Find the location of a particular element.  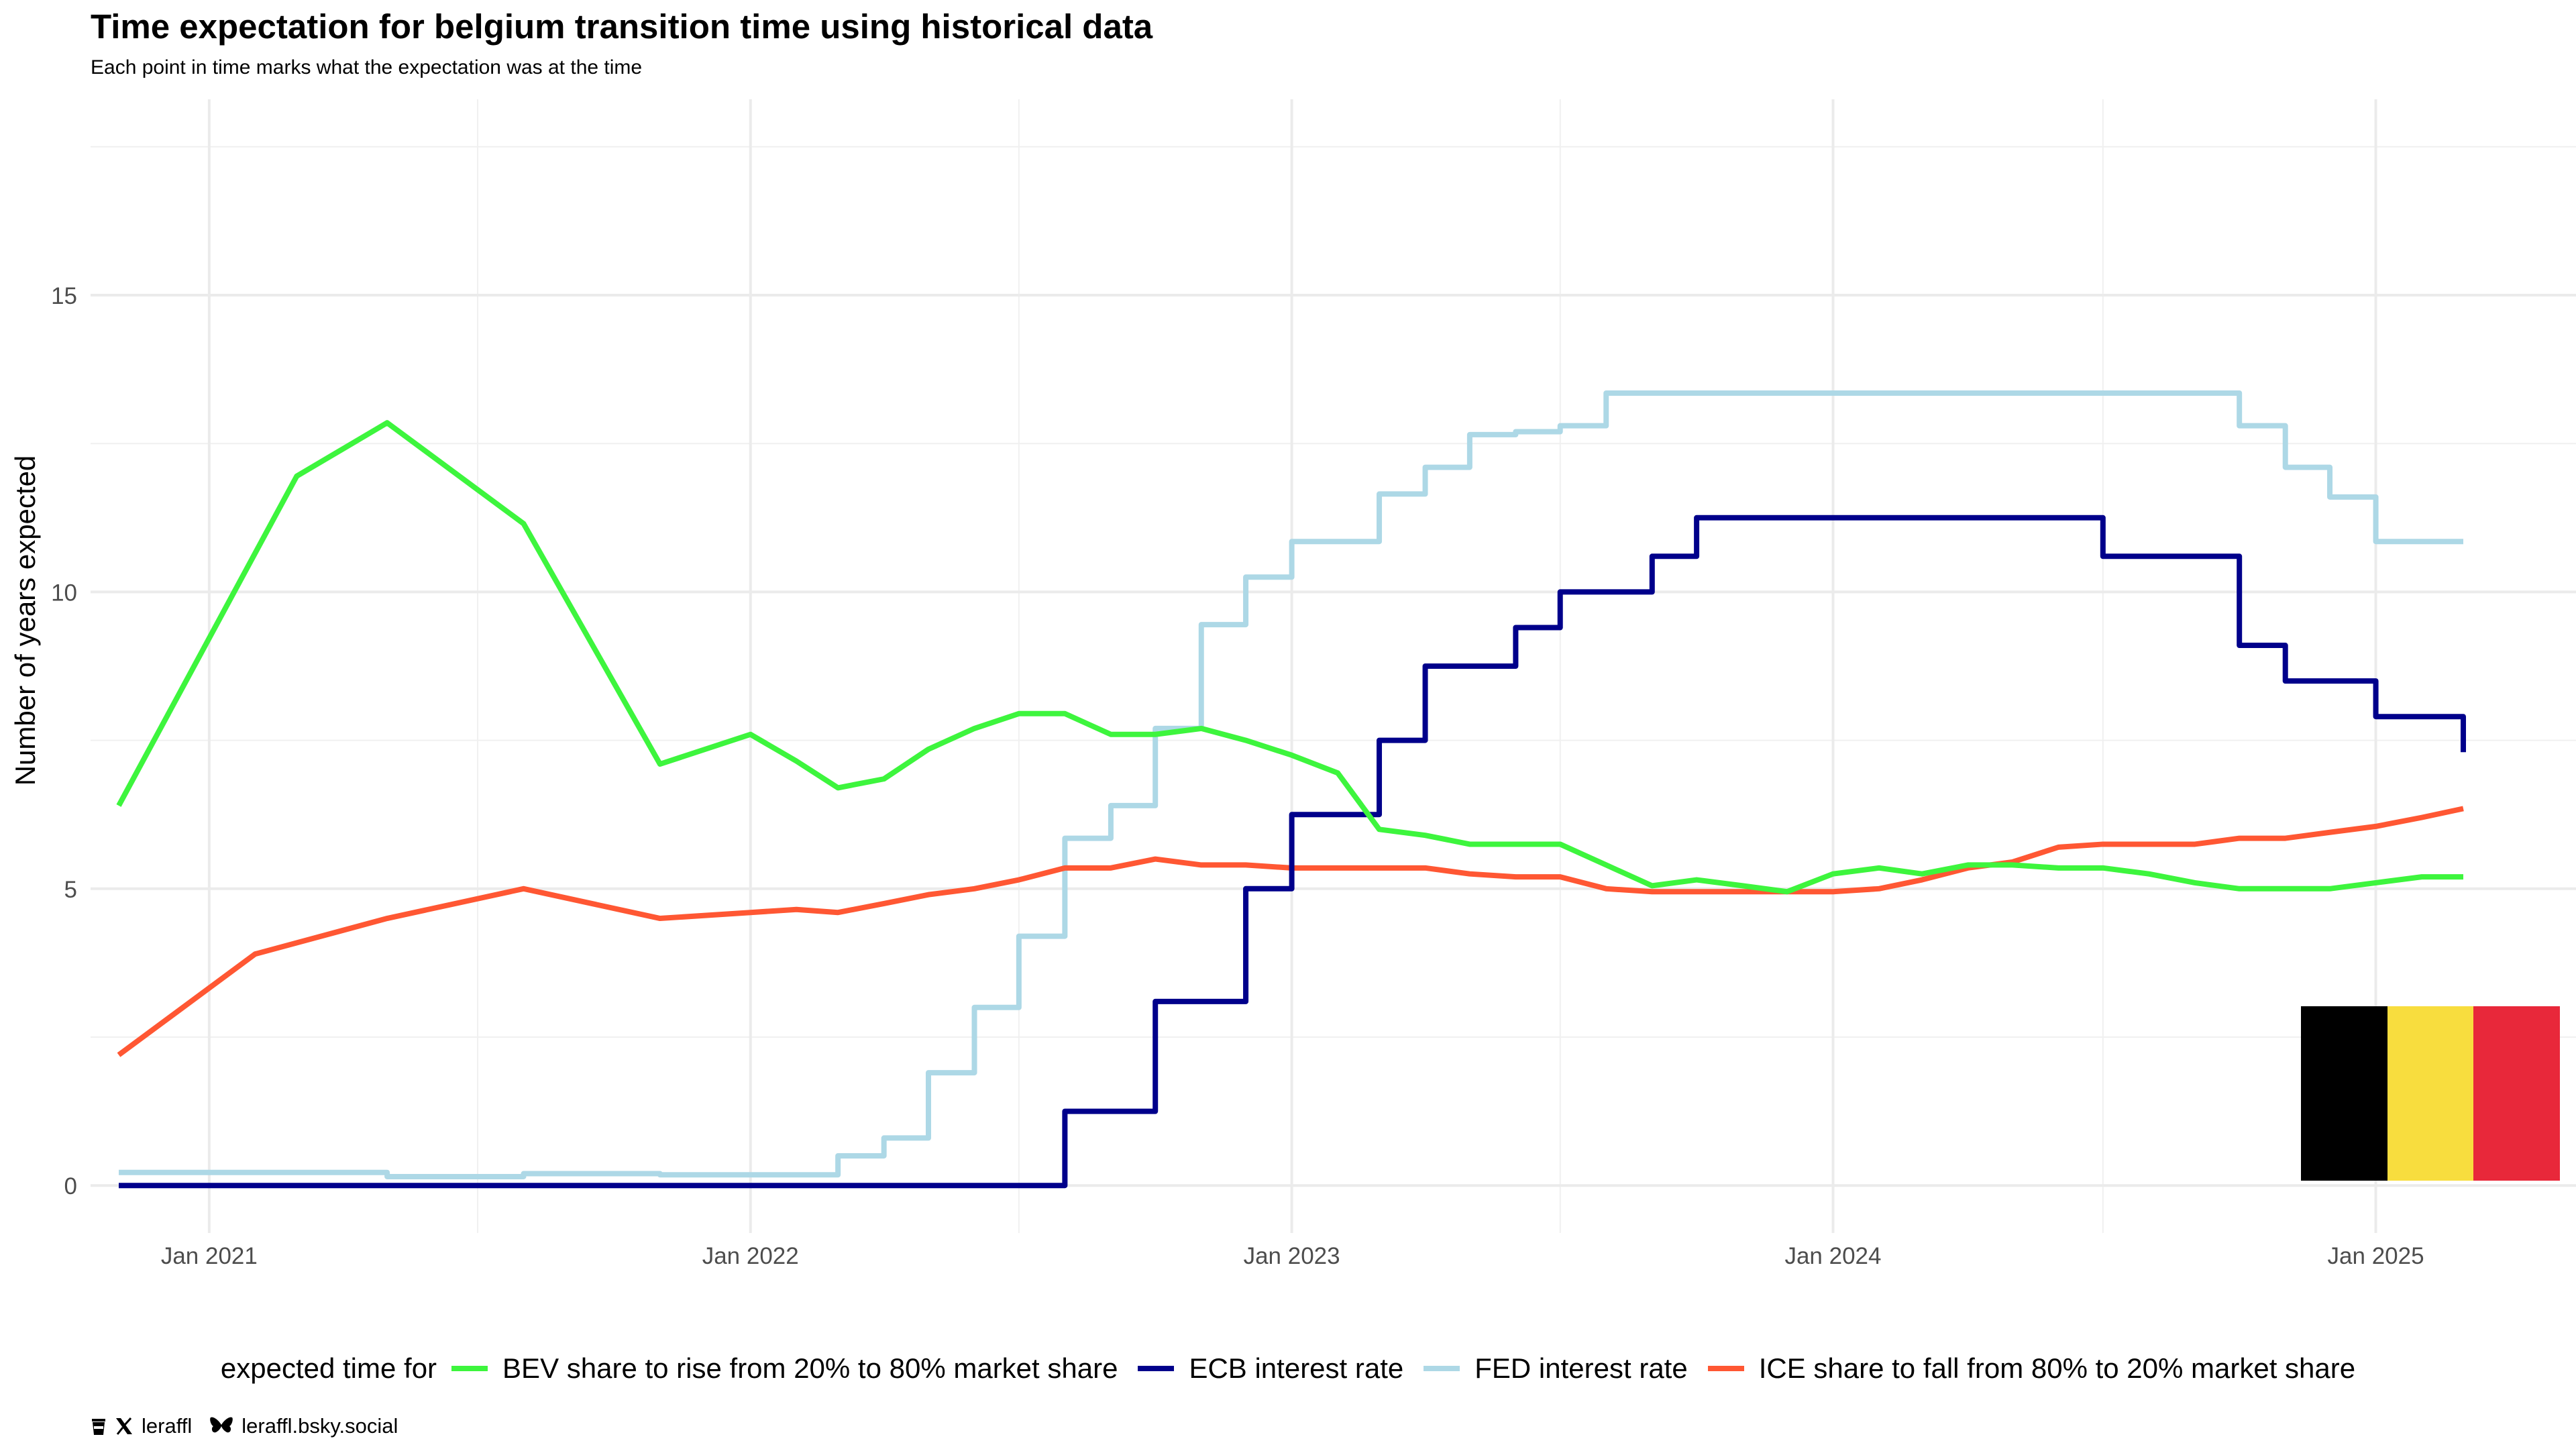

butterfly-icon is located at coordinates (221, 1426).